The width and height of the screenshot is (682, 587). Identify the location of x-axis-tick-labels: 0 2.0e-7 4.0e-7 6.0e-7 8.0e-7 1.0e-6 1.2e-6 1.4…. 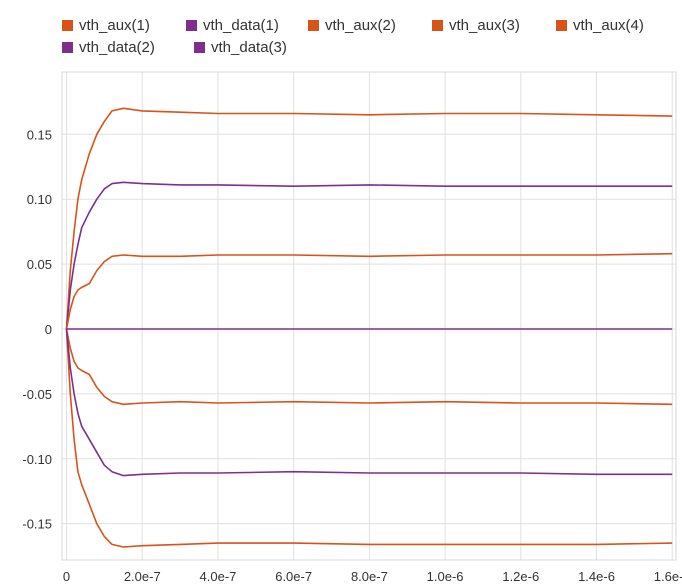
(372, 576).